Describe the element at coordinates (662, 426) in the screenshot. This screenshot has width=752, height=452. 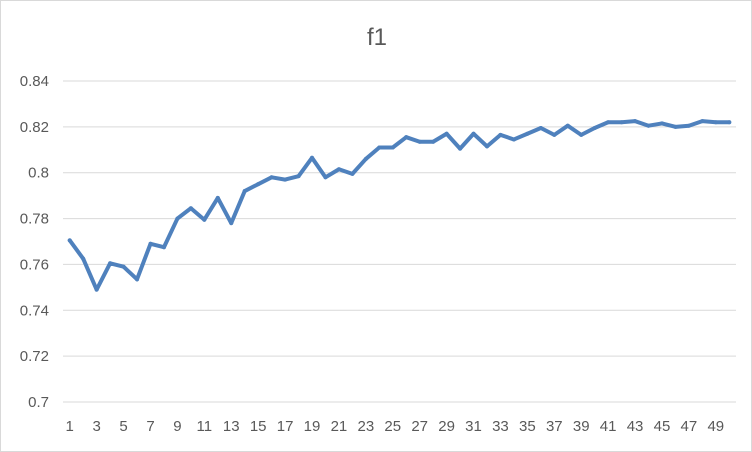
I see `x-tick-label: 45` at that location.